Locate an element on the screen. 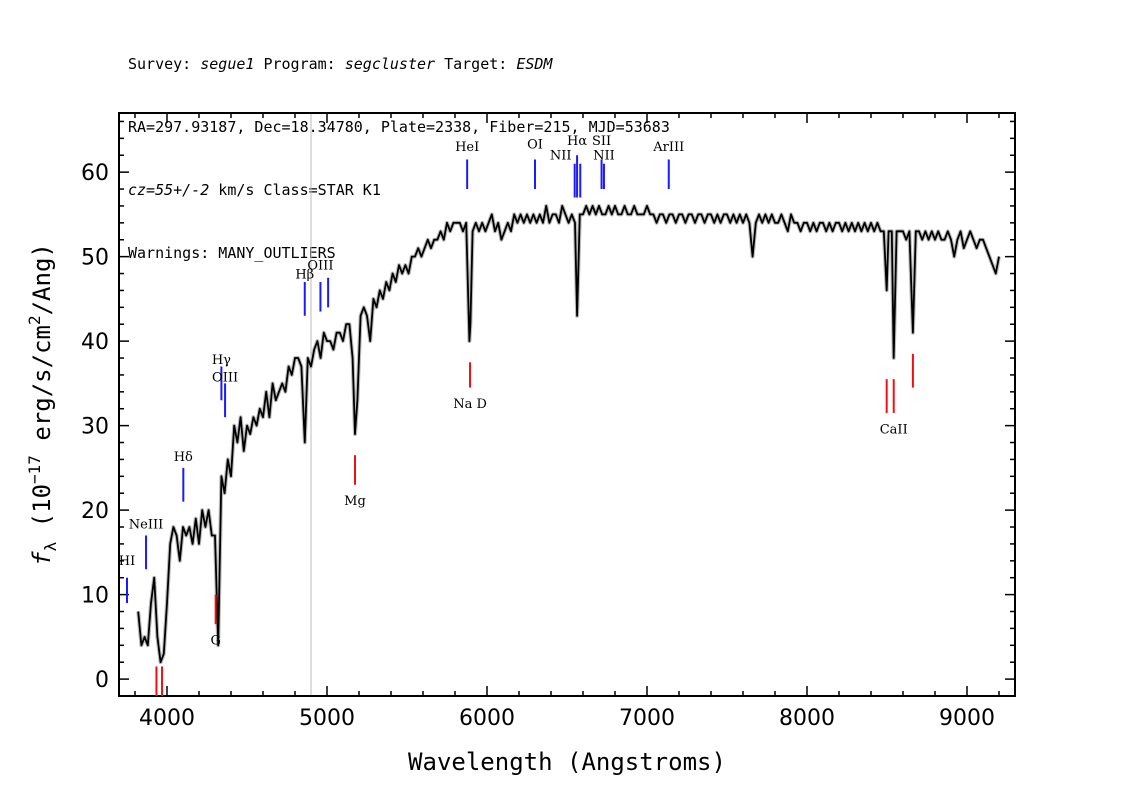  x-tick-label: 5000 is located at coordinates (327, 718).